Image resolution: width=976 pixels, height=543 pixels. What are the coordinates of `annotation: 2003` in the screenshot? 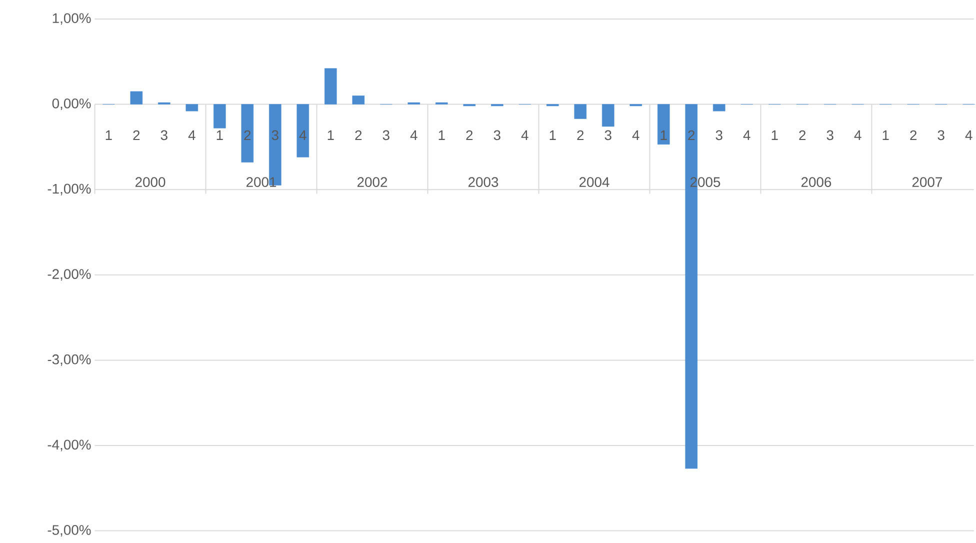 It's located at (483, 182).